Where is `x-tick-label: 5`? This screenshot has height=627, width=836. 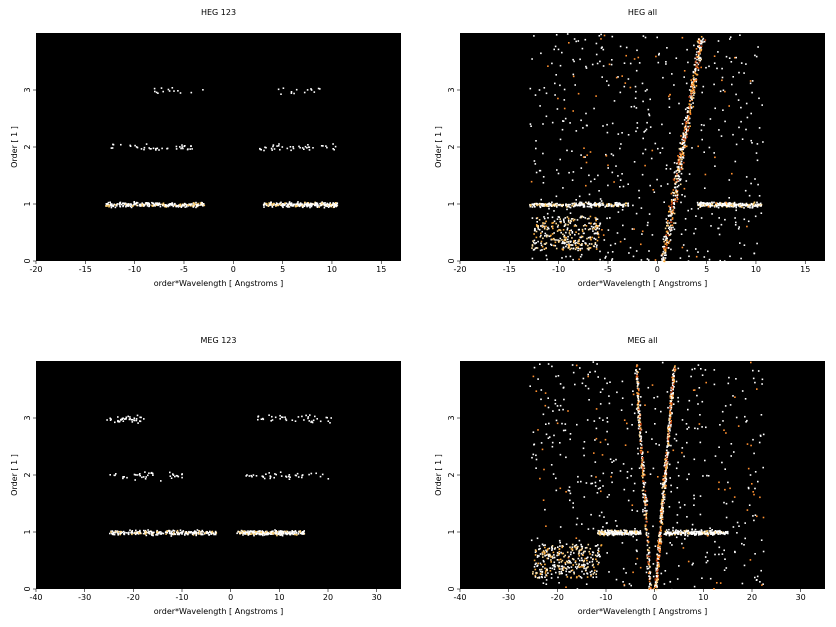
x-tick-label: 5 is located at coordinates (282, 269).